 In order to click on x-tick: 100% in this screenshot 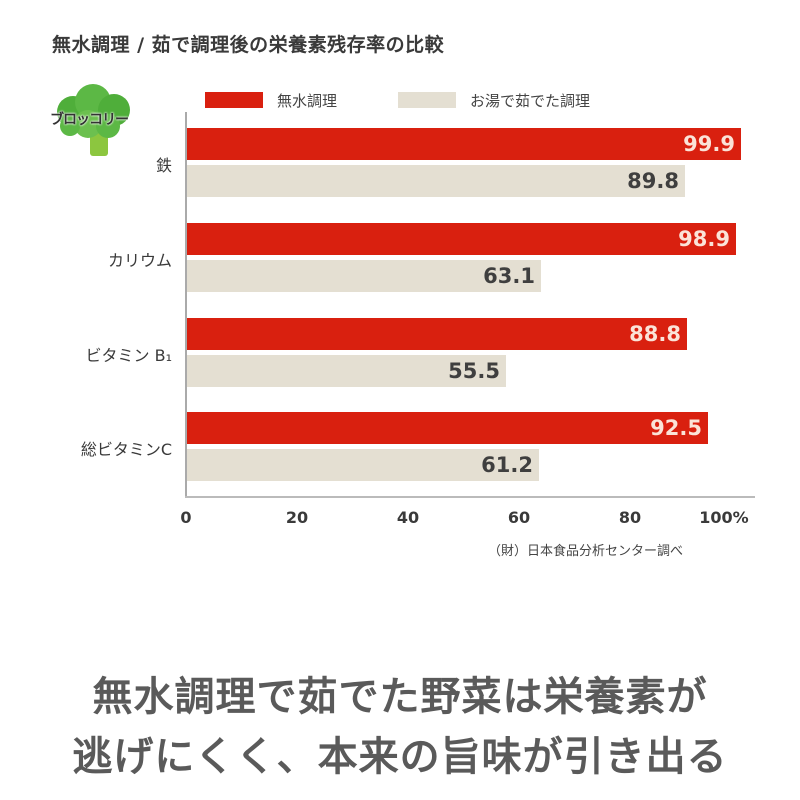, I will do `click(724, 517)`.